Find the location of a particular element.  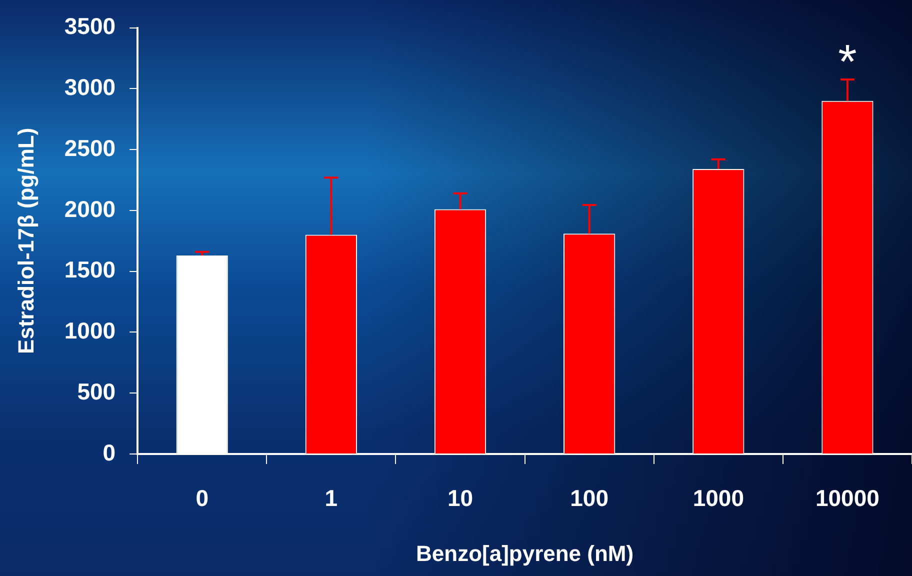

y-tick-label: 1000 is located at coordinates (90, 331).